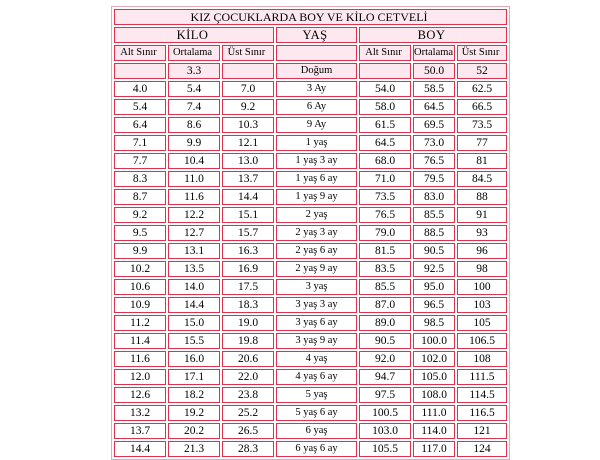 The image size is (600, 460). Describe the element at coordinates (482, 413) in the screenshot. I see `boy-ust-sinir-cell: 116.5` at that location.